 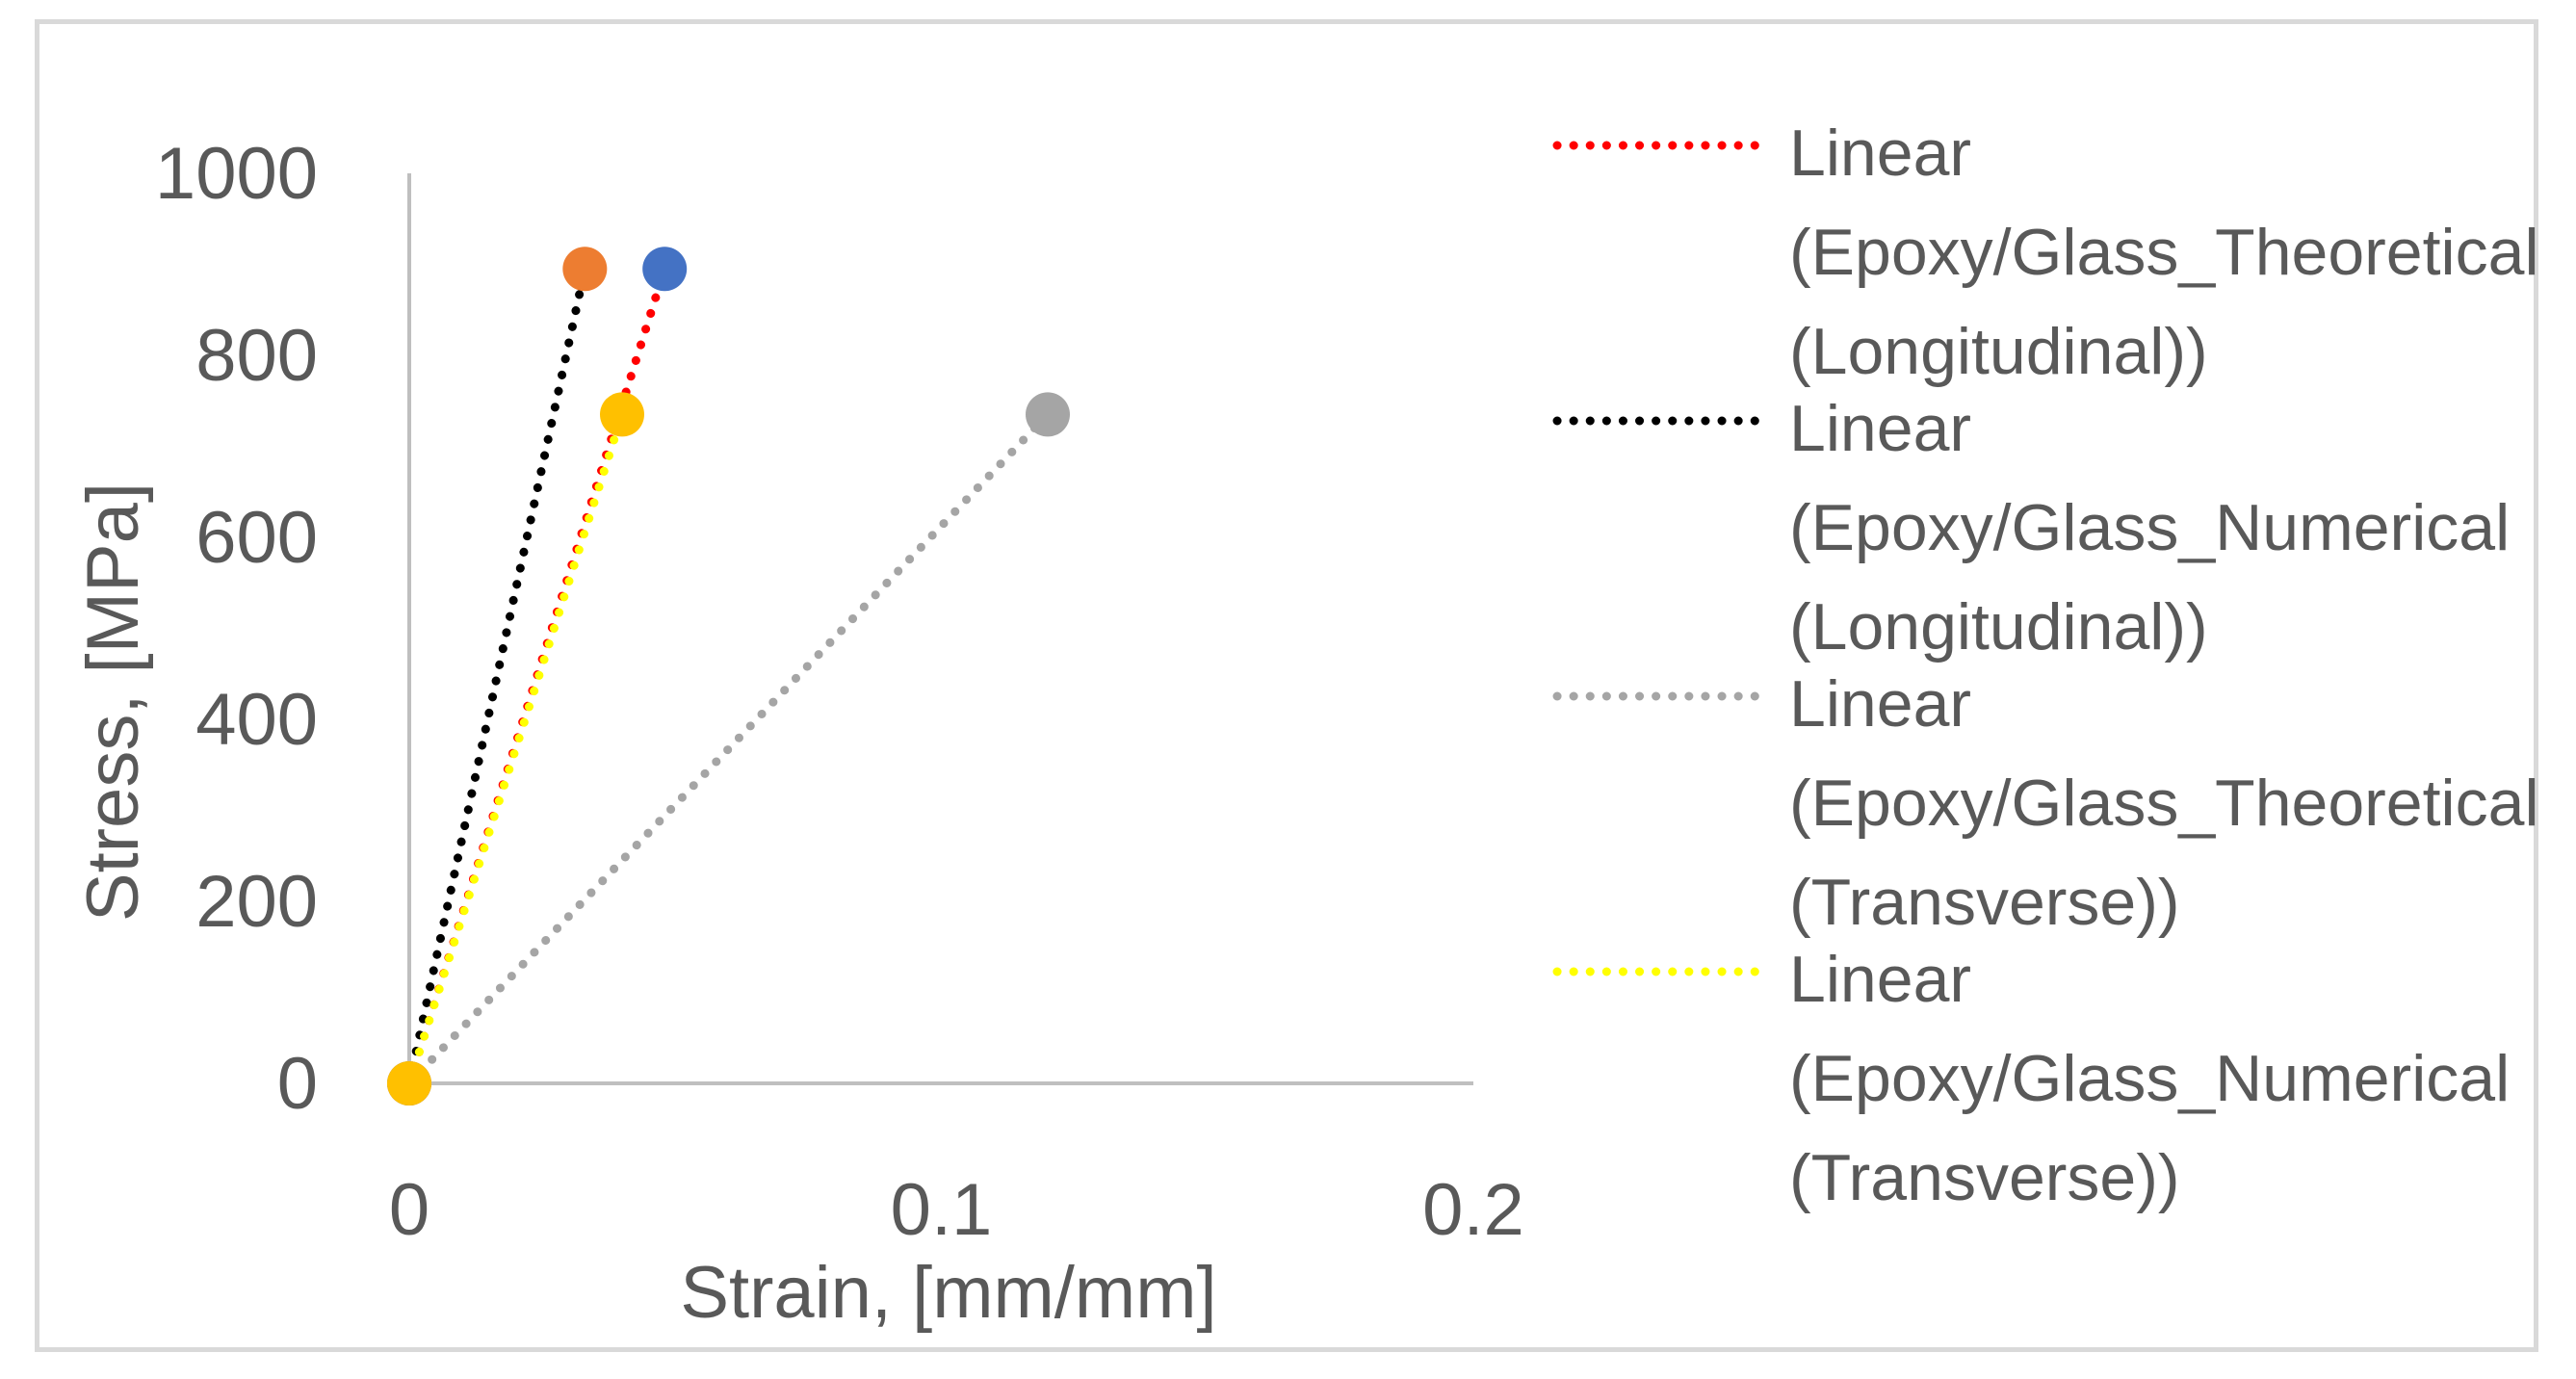 What do you see at coordinates (297, 1084) in the screenshot?
I see `y-tick-label: 0` at bounding box center [297, 1084].